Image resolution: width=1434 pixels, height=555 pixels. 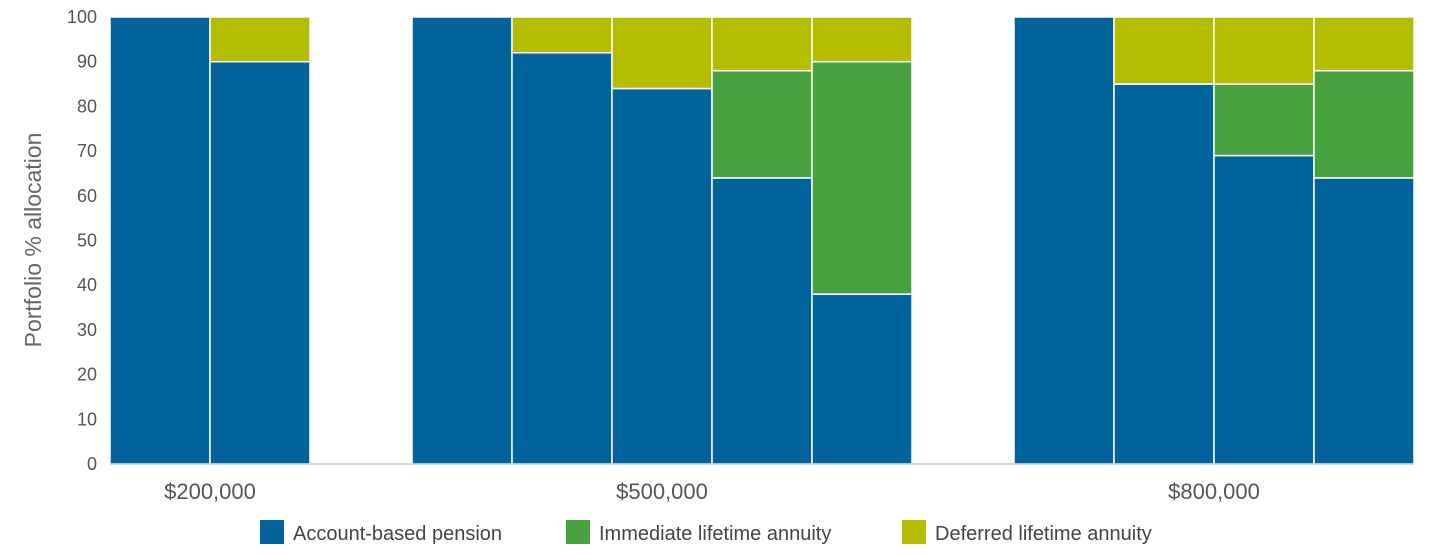 What do you see at coordinates (1064, 240) in the screenshot?
I see `bar-segment-g2-b0-s0` at bounding box center [1064, 240].